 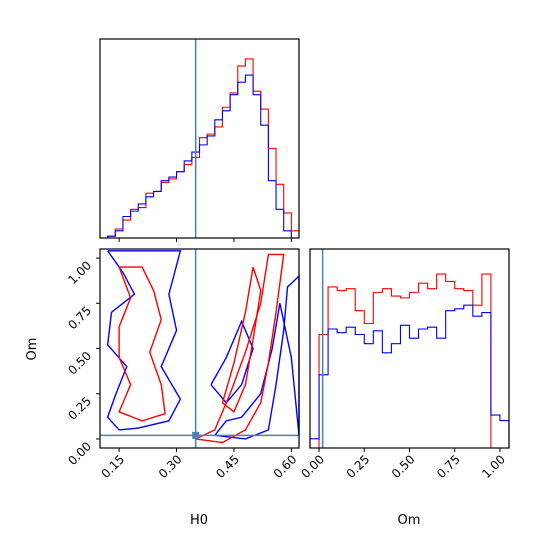 I want to click on h0-marginal-ticks, so click(x=205, y=240).